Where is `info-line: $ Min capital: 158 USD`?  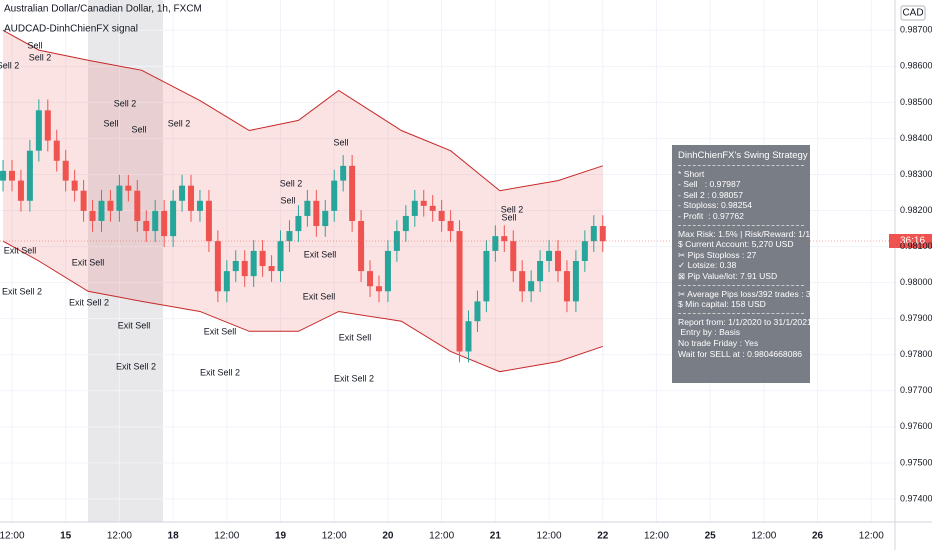 info-line: $ Min capital: 158 USD is located at coordinates (722, 304).